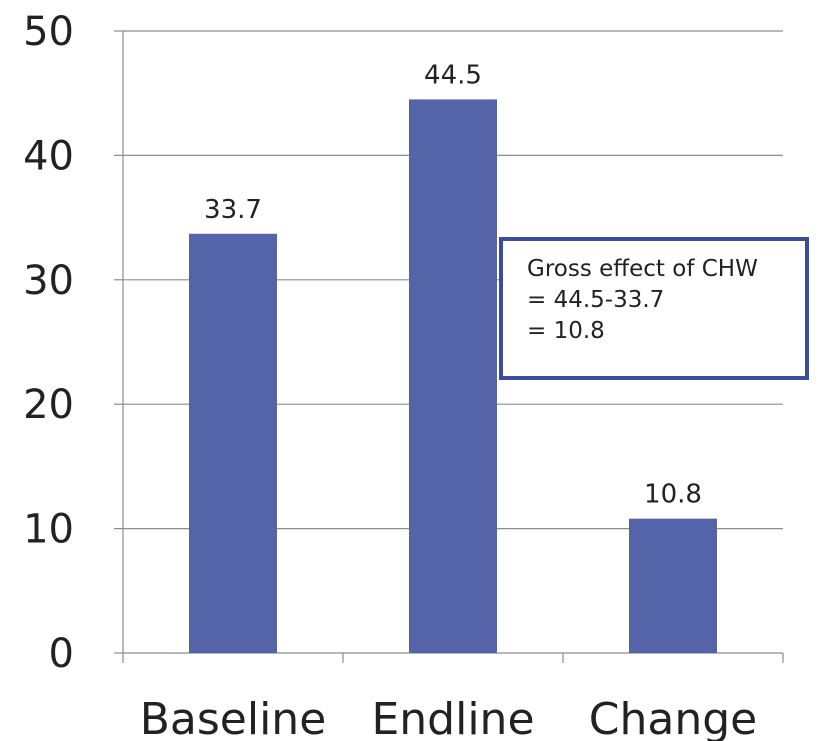 This screenshot has height=741, width=823. I want to click on ytick-label-50: 50, so click(48, 32).